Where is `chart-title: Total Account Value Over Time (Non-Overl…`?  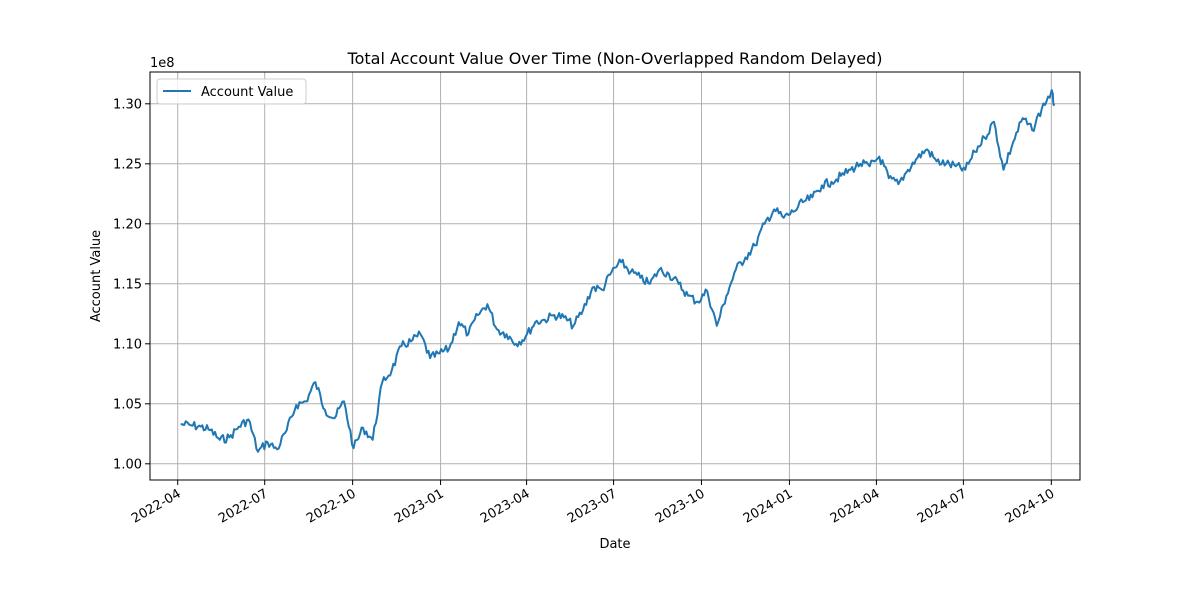 chart-title: Total Account Value Over Time (Non-Overl… is located at coordinates (615, 58).